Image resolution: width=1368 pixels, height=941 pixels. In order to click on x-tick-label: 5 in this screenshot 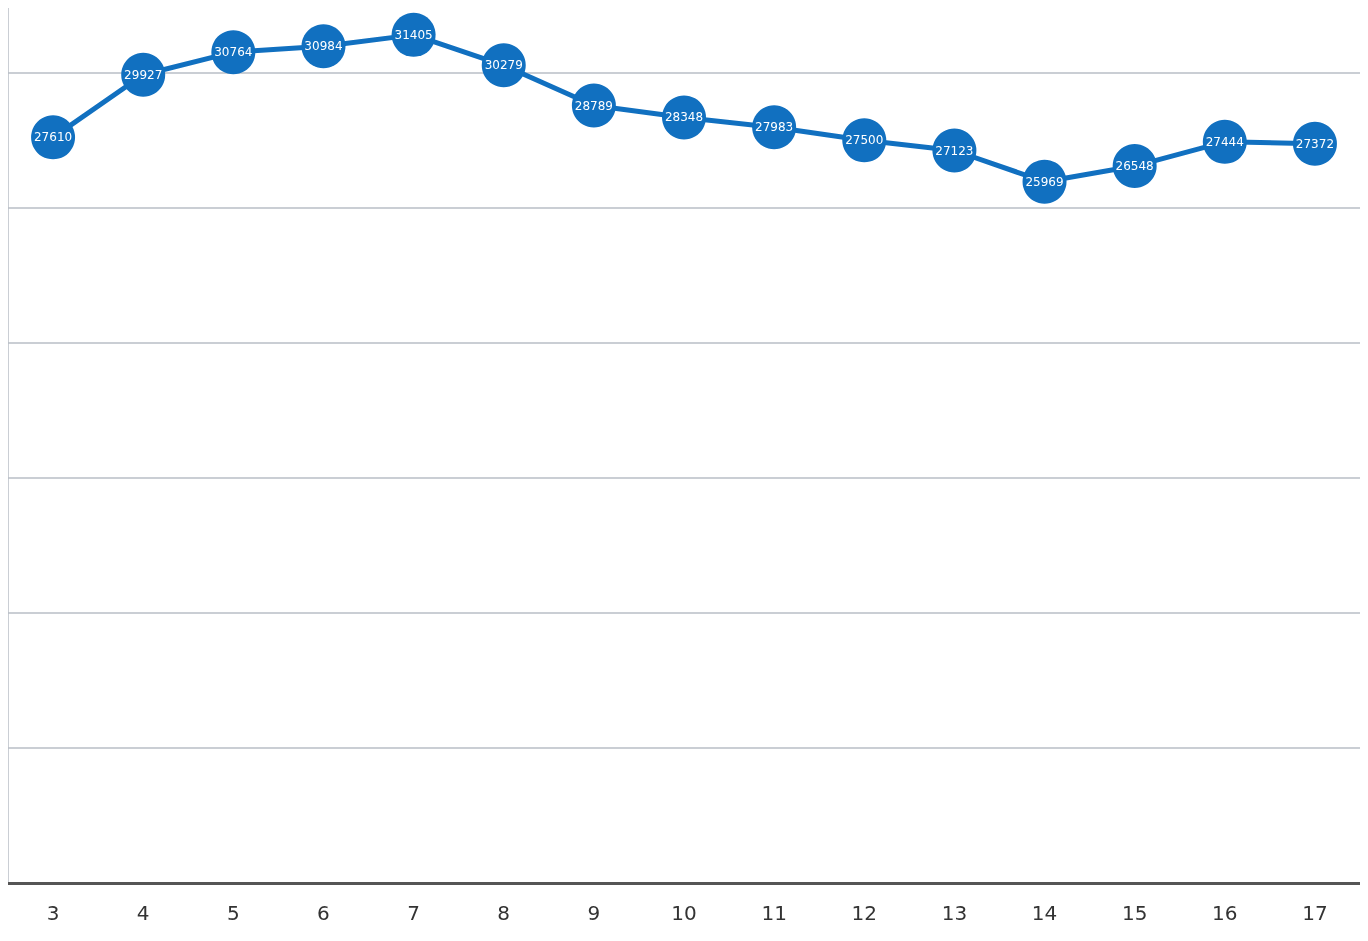, I will do `click(233, 913)`.